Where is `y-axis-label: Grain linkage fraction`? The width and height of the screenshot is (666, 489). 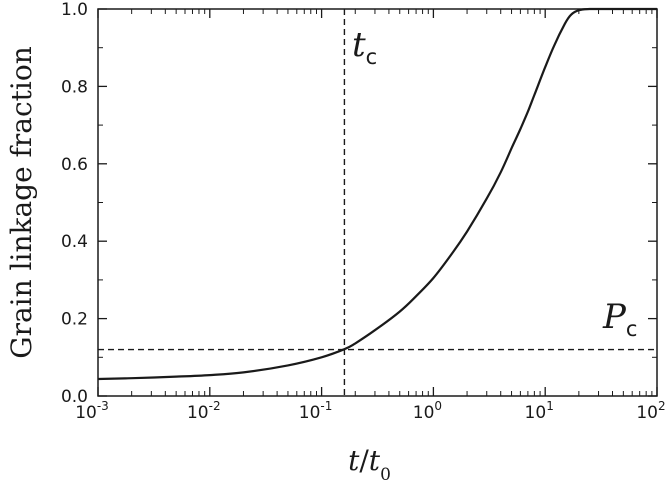 y-axis-label: Grain linkage fraction is located at coordinates (21, 202).